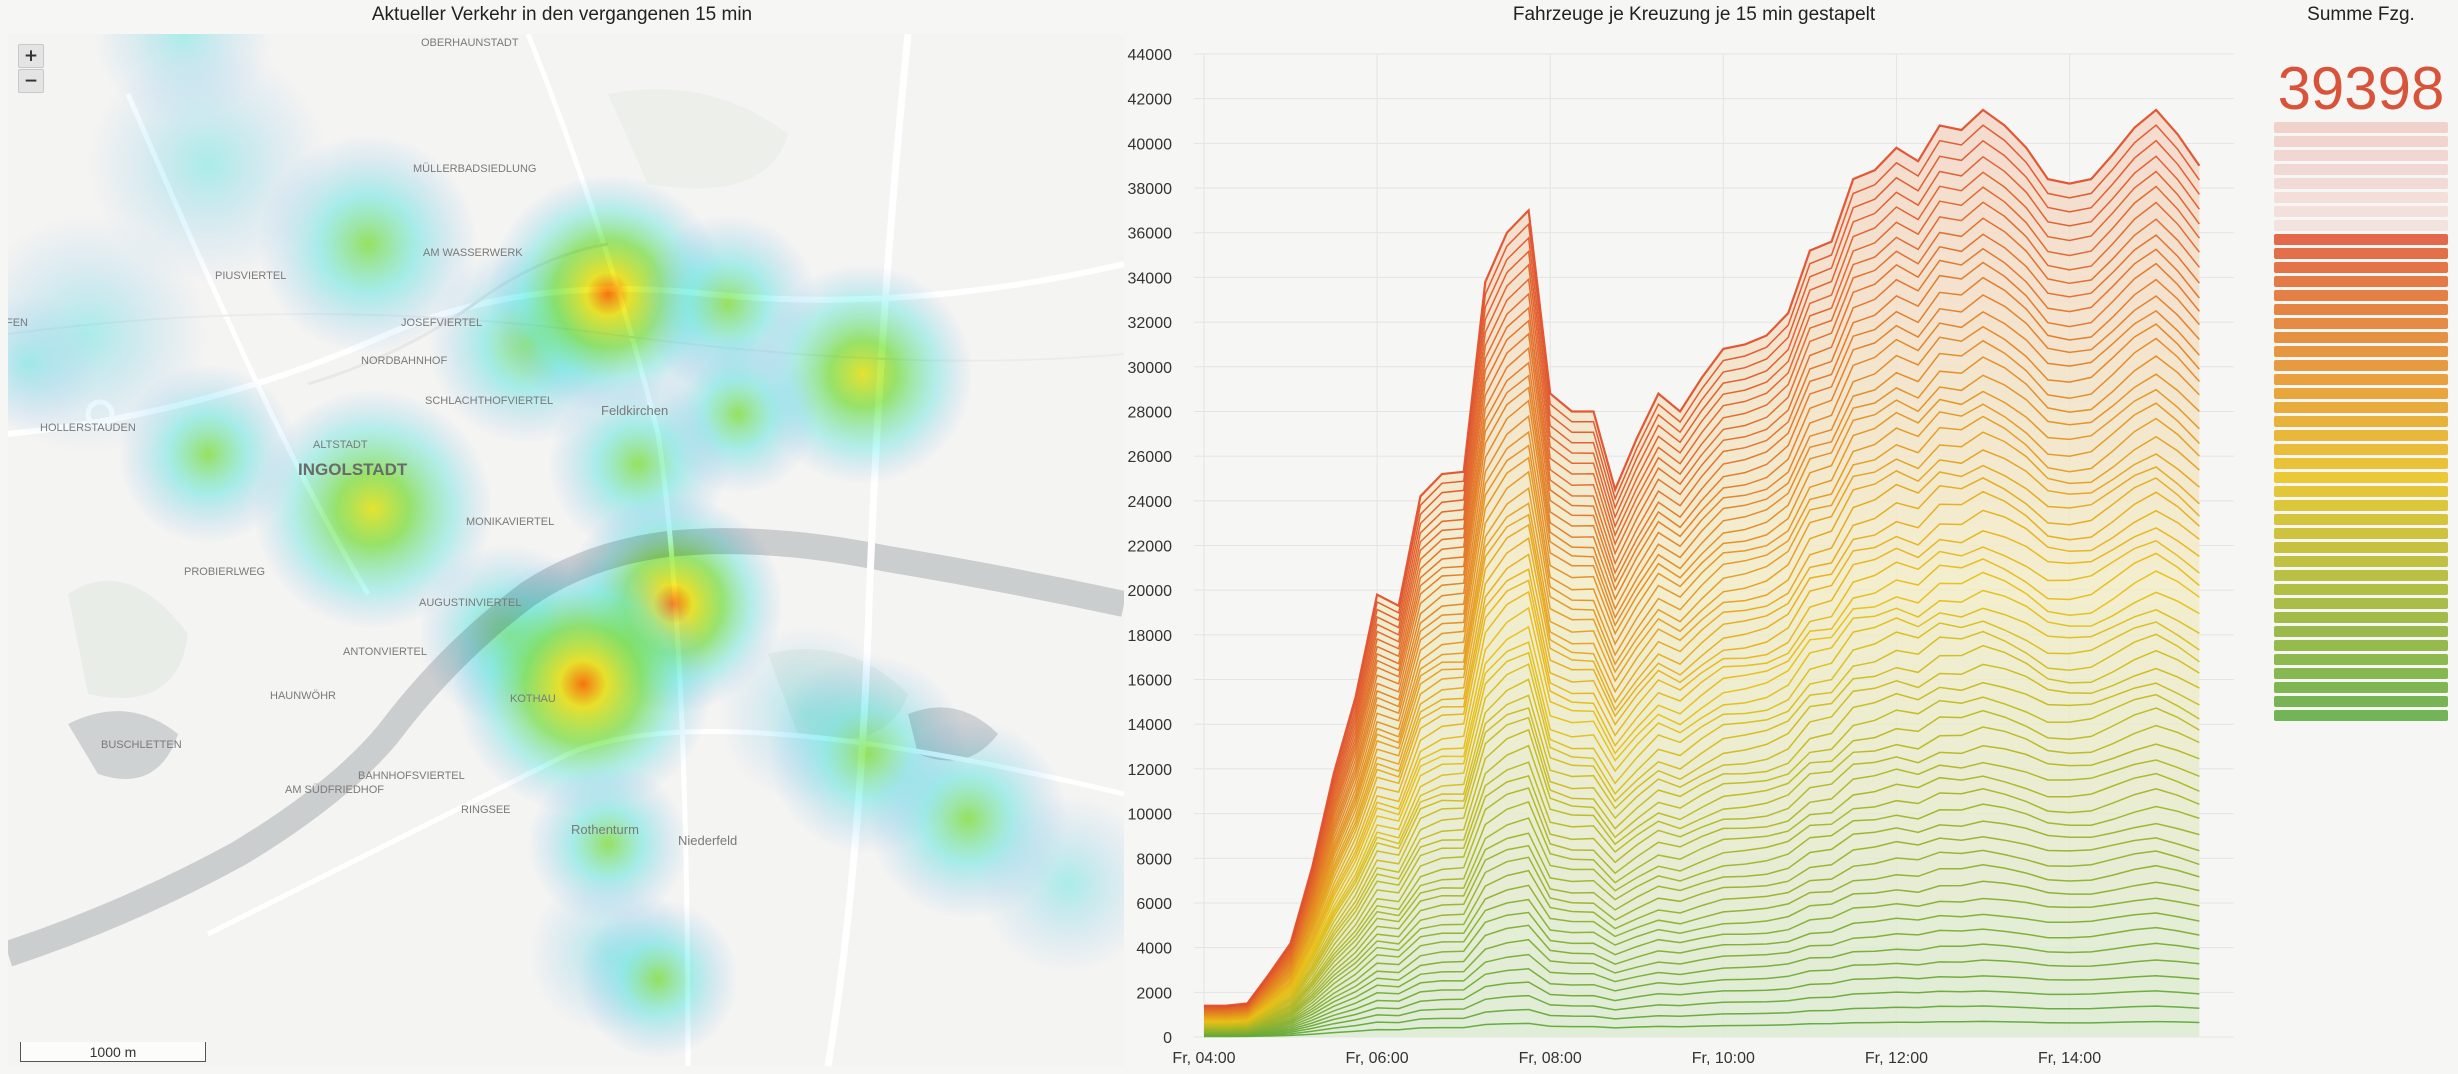 This screenshot has width=2458, height=1074. Describe the element at coordinates (1150, 770) in the screenshot. I see `y-tick-label: 12000` at that location.